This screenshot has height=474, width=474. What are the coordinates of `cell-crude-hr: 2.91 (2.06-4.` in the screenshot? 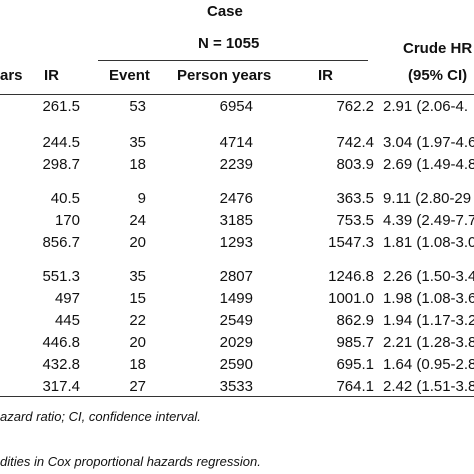 It's located at (426, 106).